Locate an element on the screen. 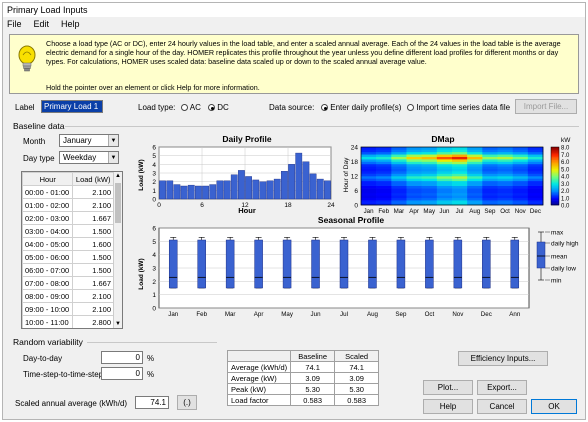 Image resolution: width=588 pixels, height=422 pixels. cancel-button: Cancel is located at coordinates (502, 406).